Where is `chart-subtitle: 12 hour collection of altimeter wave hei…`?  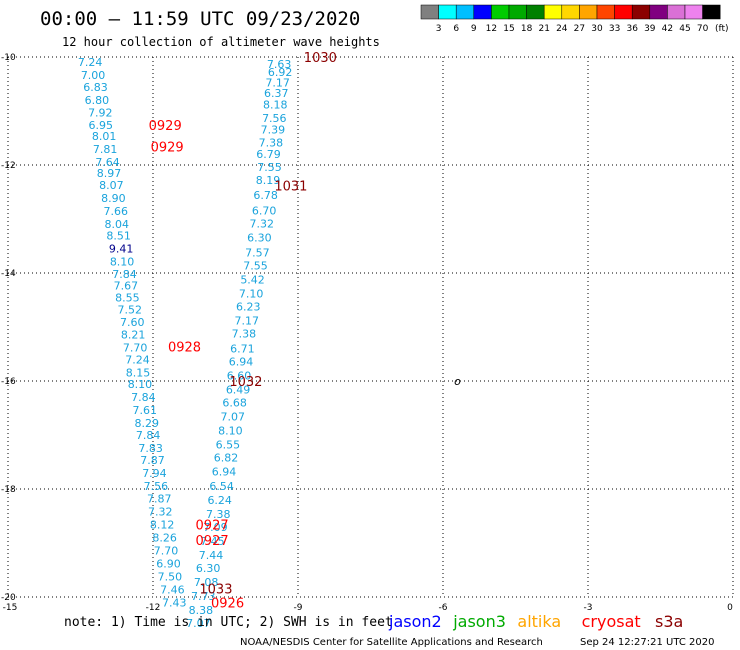 chart-subtitle: 12 hour collection of altimeter wave hei… is located at coordinates (221, 42).